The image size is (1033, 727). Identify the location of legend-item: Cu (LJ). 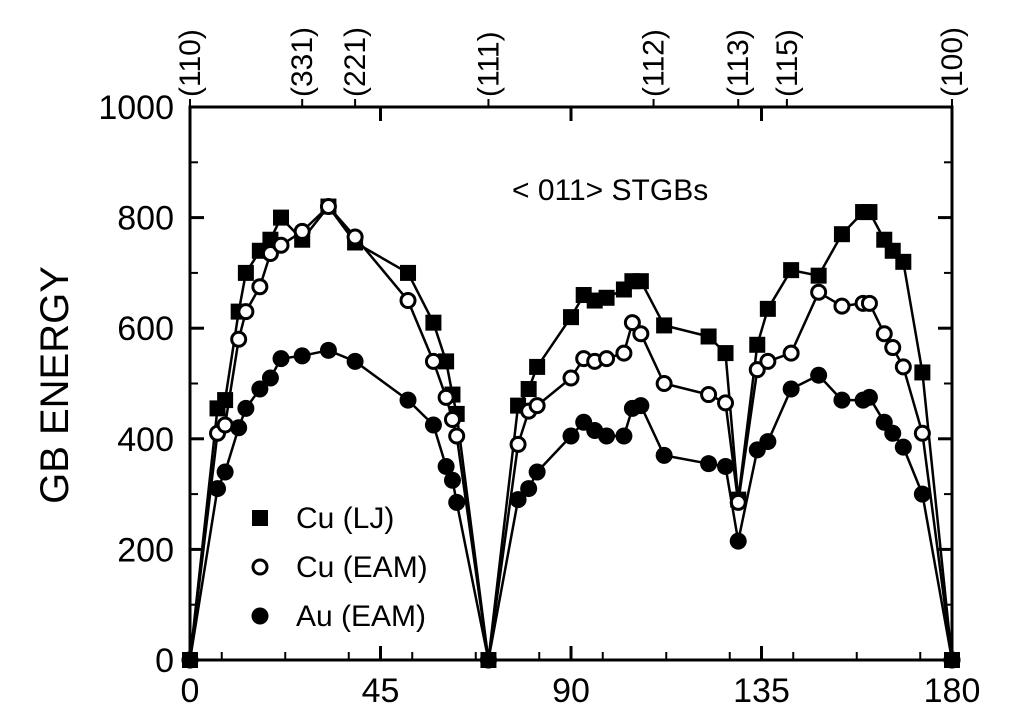
(323, 518).